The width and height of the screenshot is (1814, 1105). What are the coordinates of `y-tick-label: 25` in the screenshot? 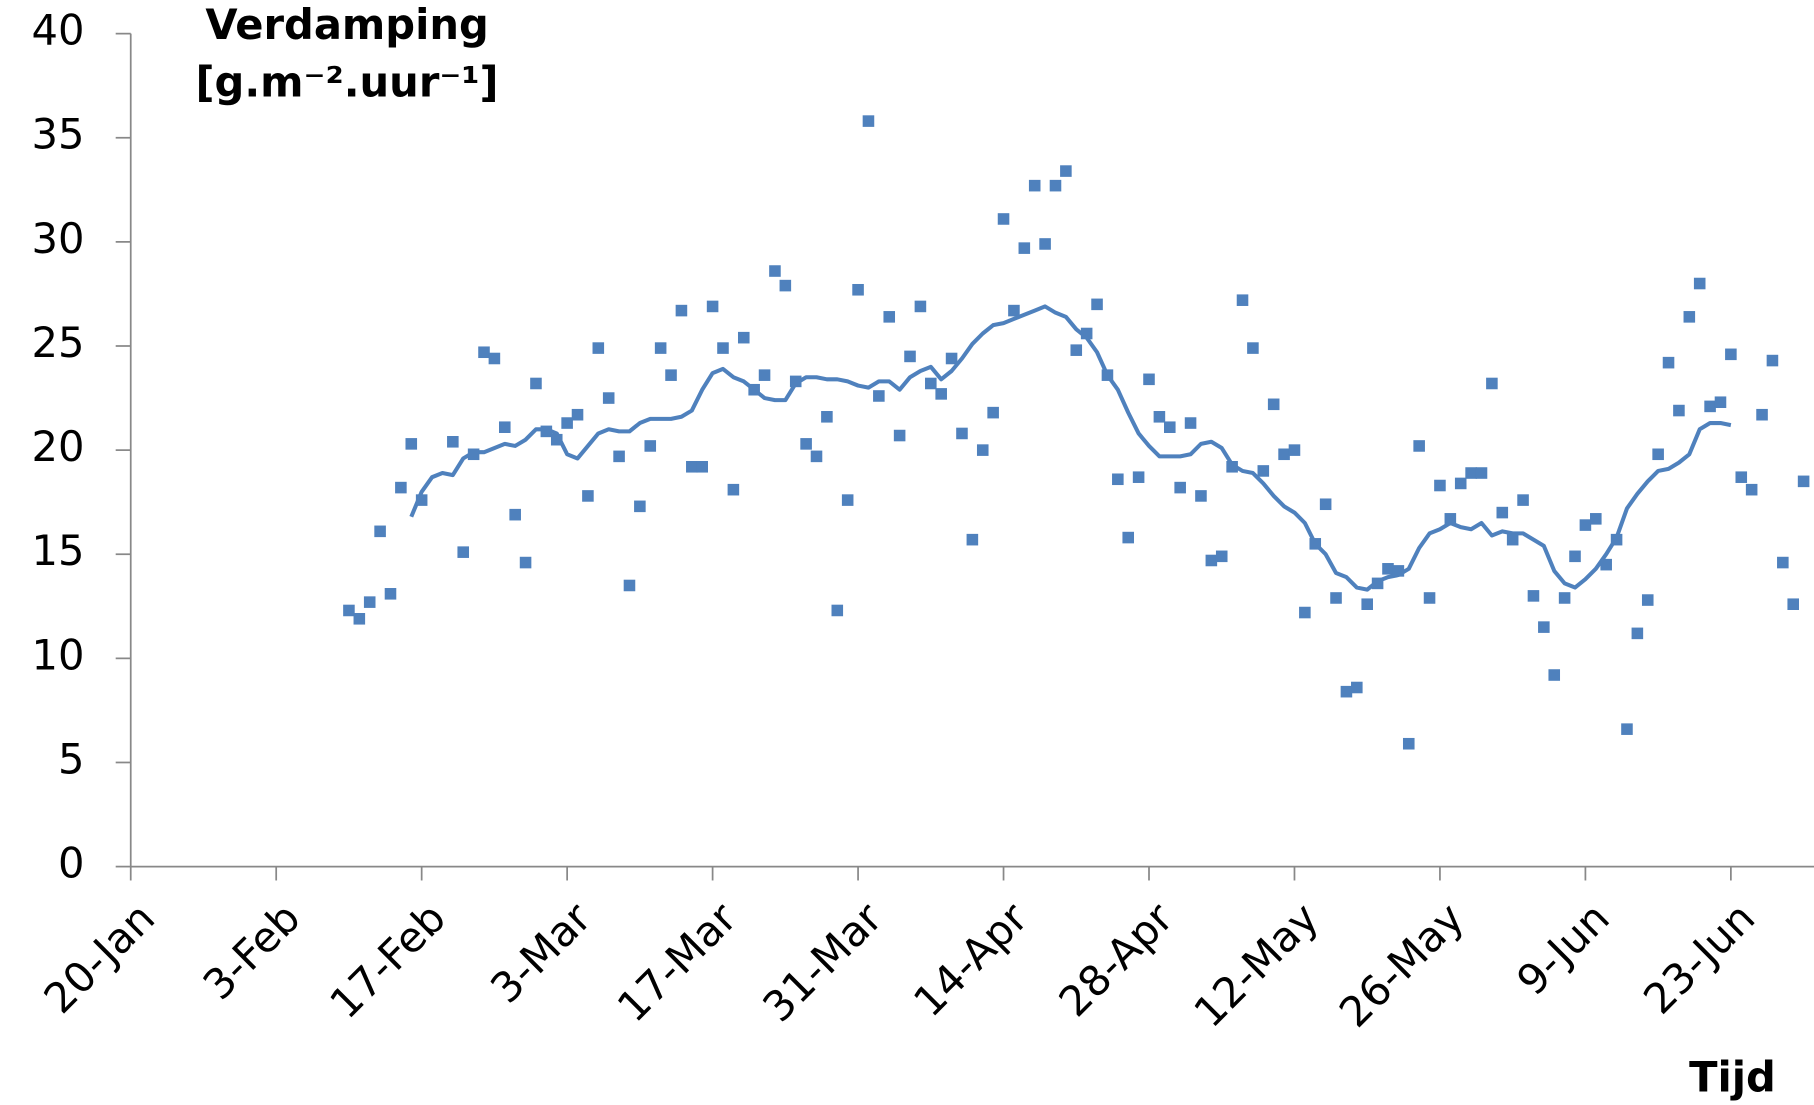 It's located at (57, 342).